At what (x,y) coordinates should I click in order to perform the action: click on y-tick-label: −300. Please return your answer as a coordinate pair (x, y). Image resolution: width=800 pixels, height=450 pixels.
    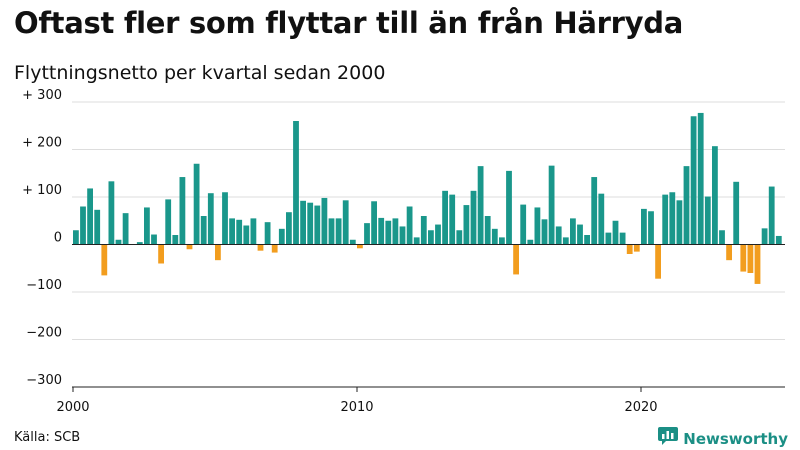
    Looking at the image, I should click on (44, 380).